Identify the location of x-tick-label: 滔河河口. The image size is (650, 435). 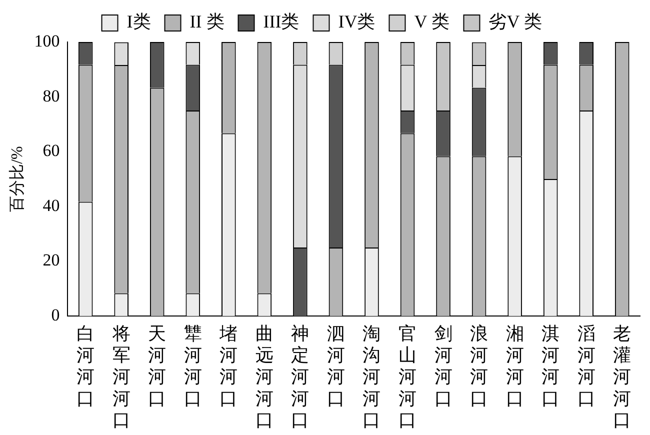
(586, 366).